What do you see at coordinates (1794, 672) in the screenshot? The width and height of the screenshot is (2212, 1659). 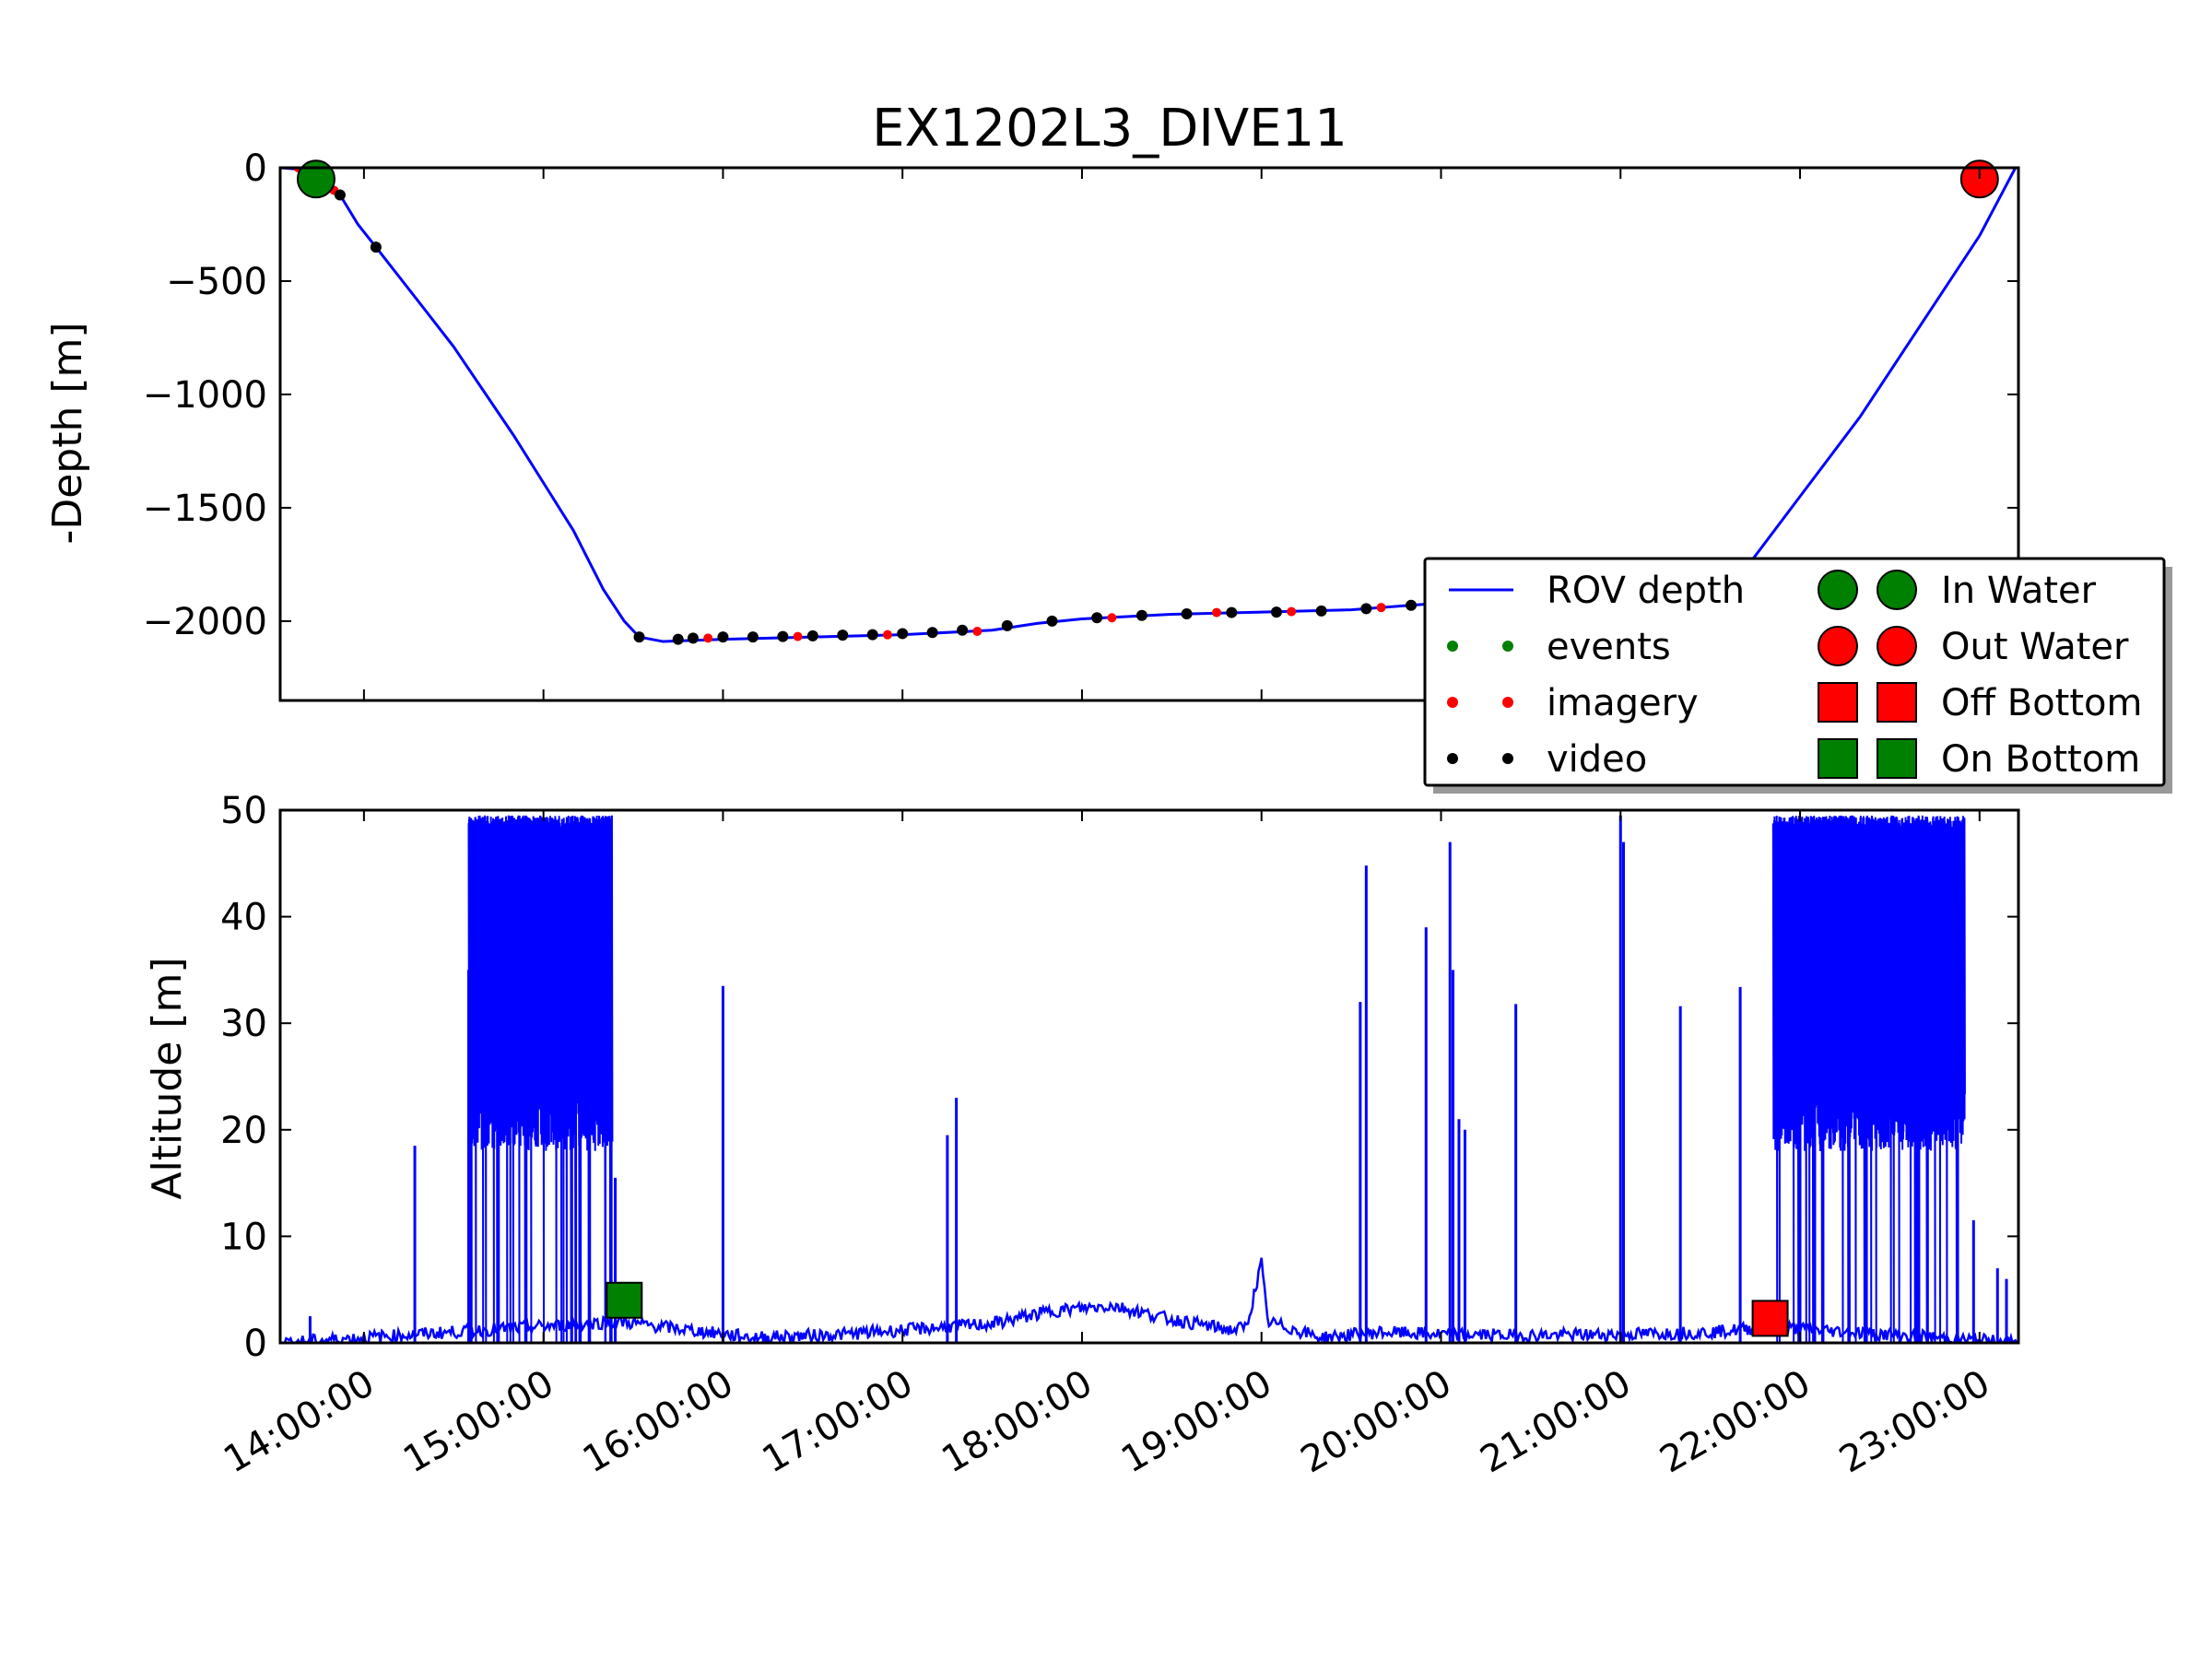 I see `legend-box` at bounding box center [1794, 672].